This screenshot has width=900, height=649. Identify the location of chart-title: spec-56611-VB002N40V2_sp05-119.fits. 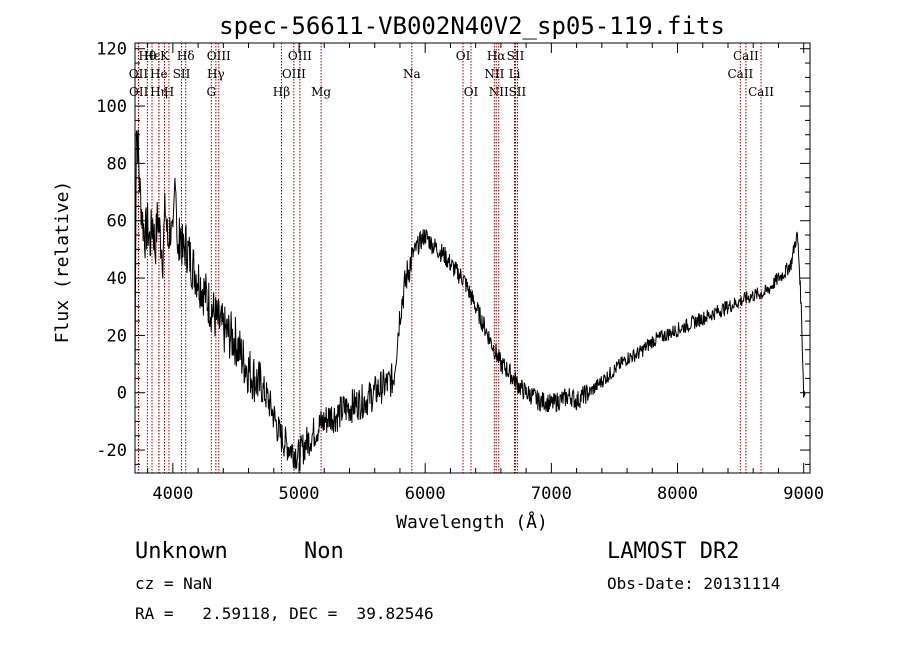
(472, 26).